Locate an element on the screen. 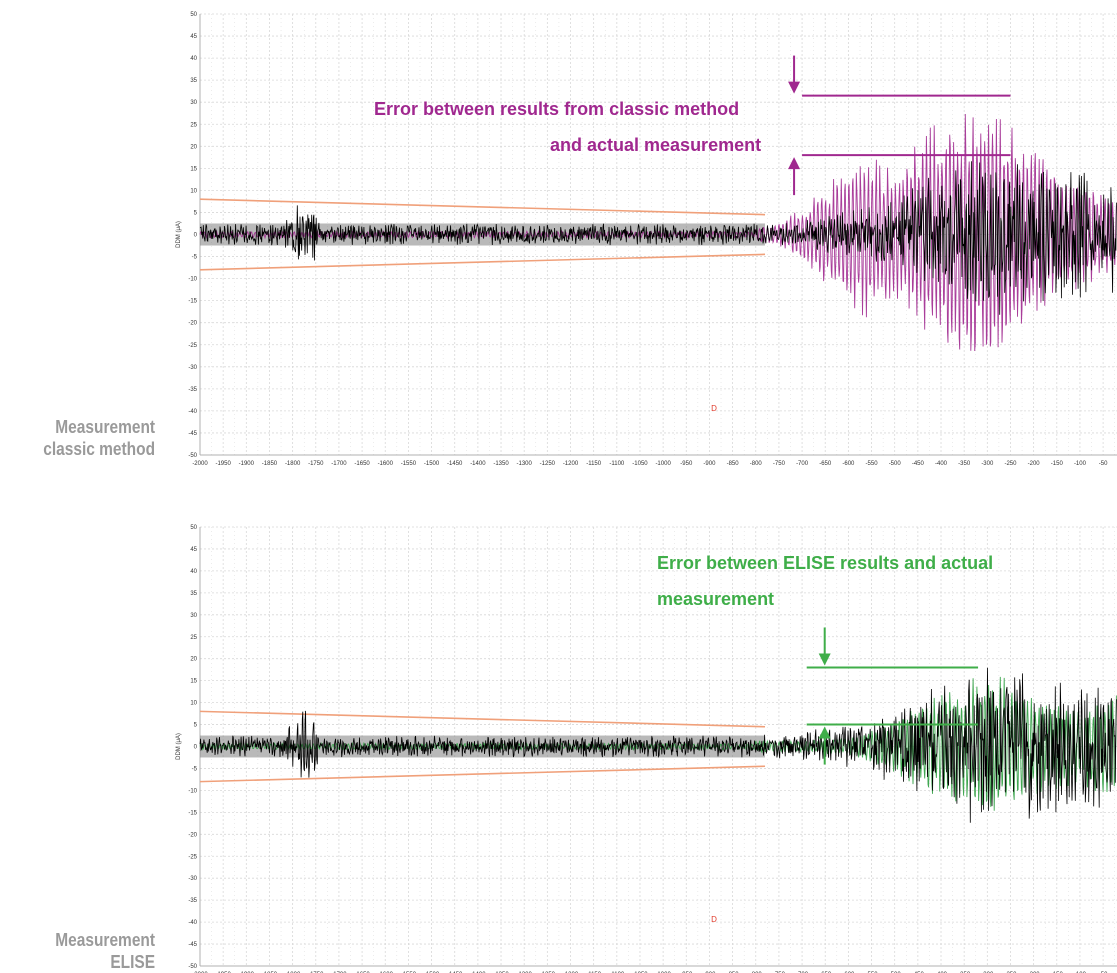  x-tick-label: -400 is located at coordinates (941, 464).